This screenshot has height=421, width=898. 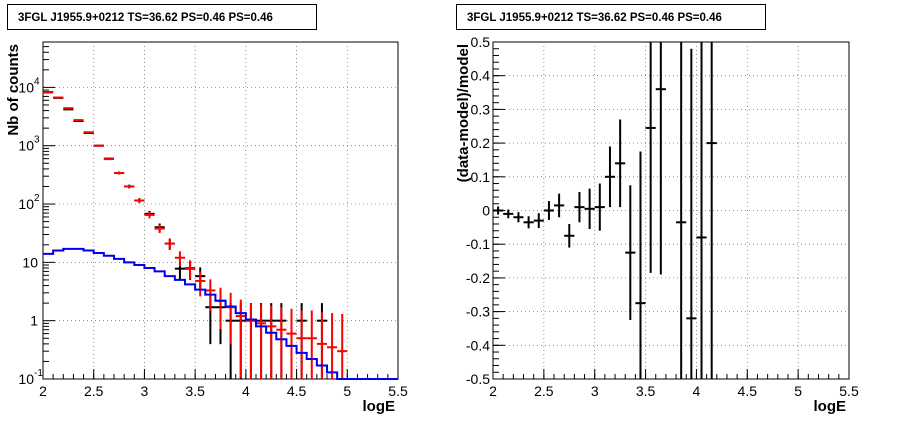 I want to click on y-tick-exponent: 4, so click(x=37, y=81).